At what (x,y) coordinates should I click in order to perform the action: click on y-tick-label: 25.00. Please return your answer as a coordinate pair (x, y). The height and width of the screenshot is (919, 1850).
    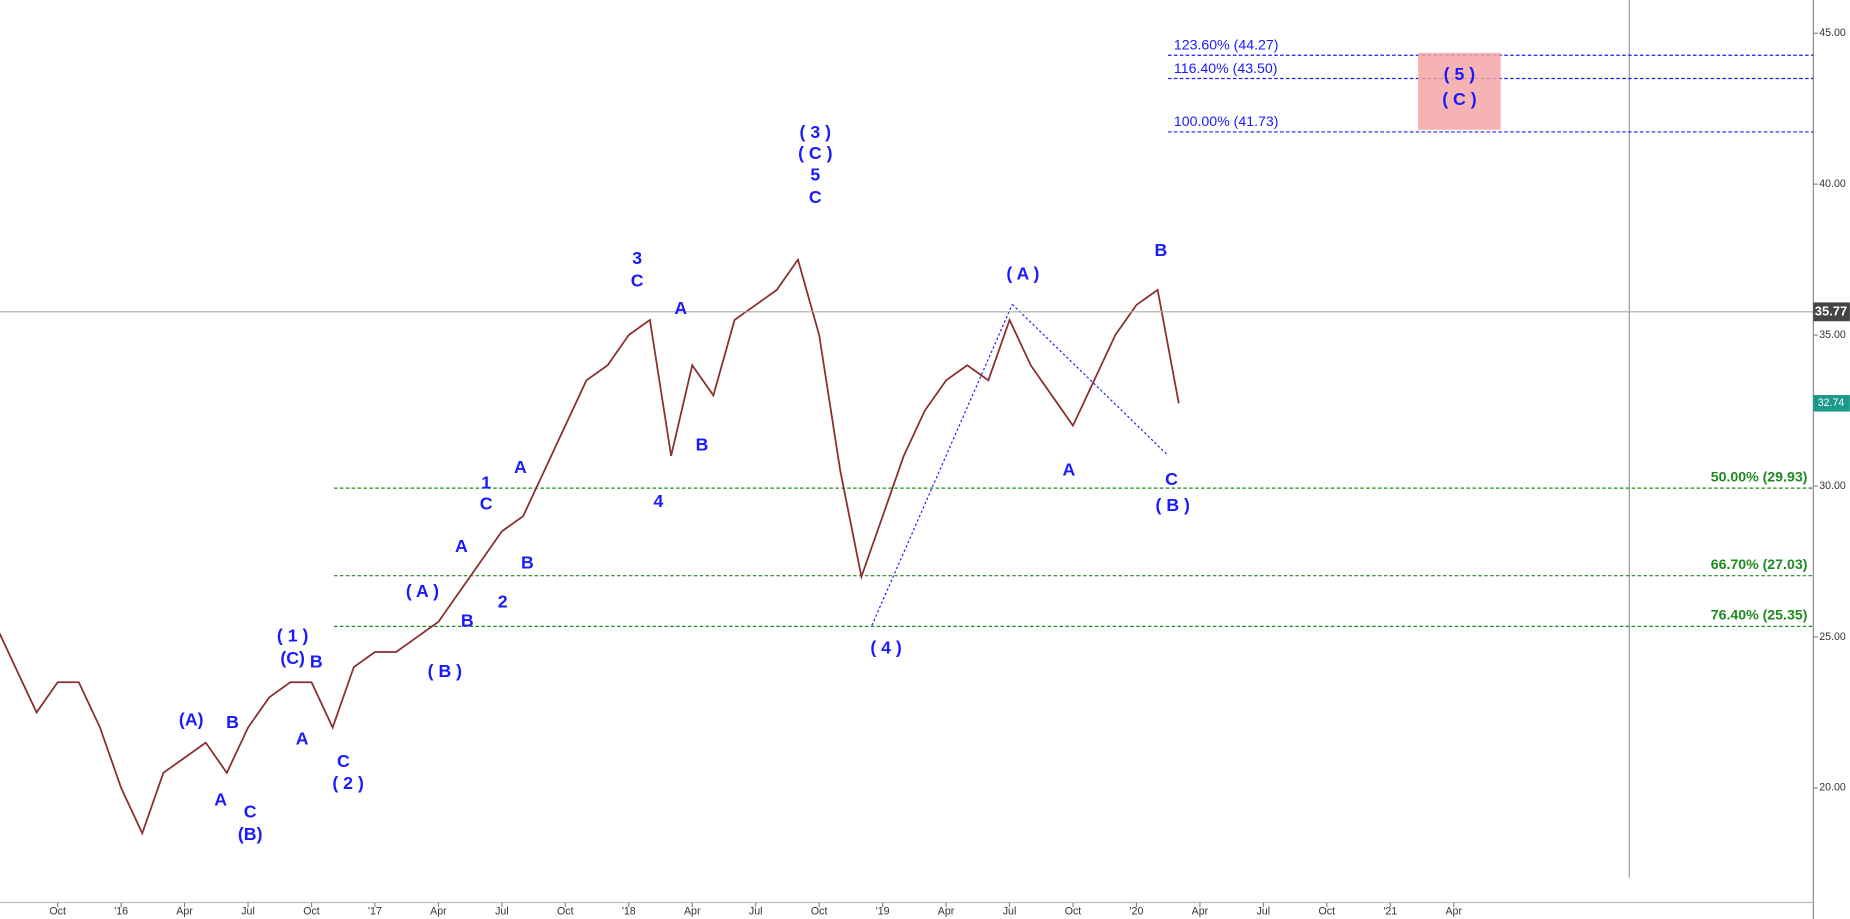
    Looking at the image, I should click on (1832, 637).